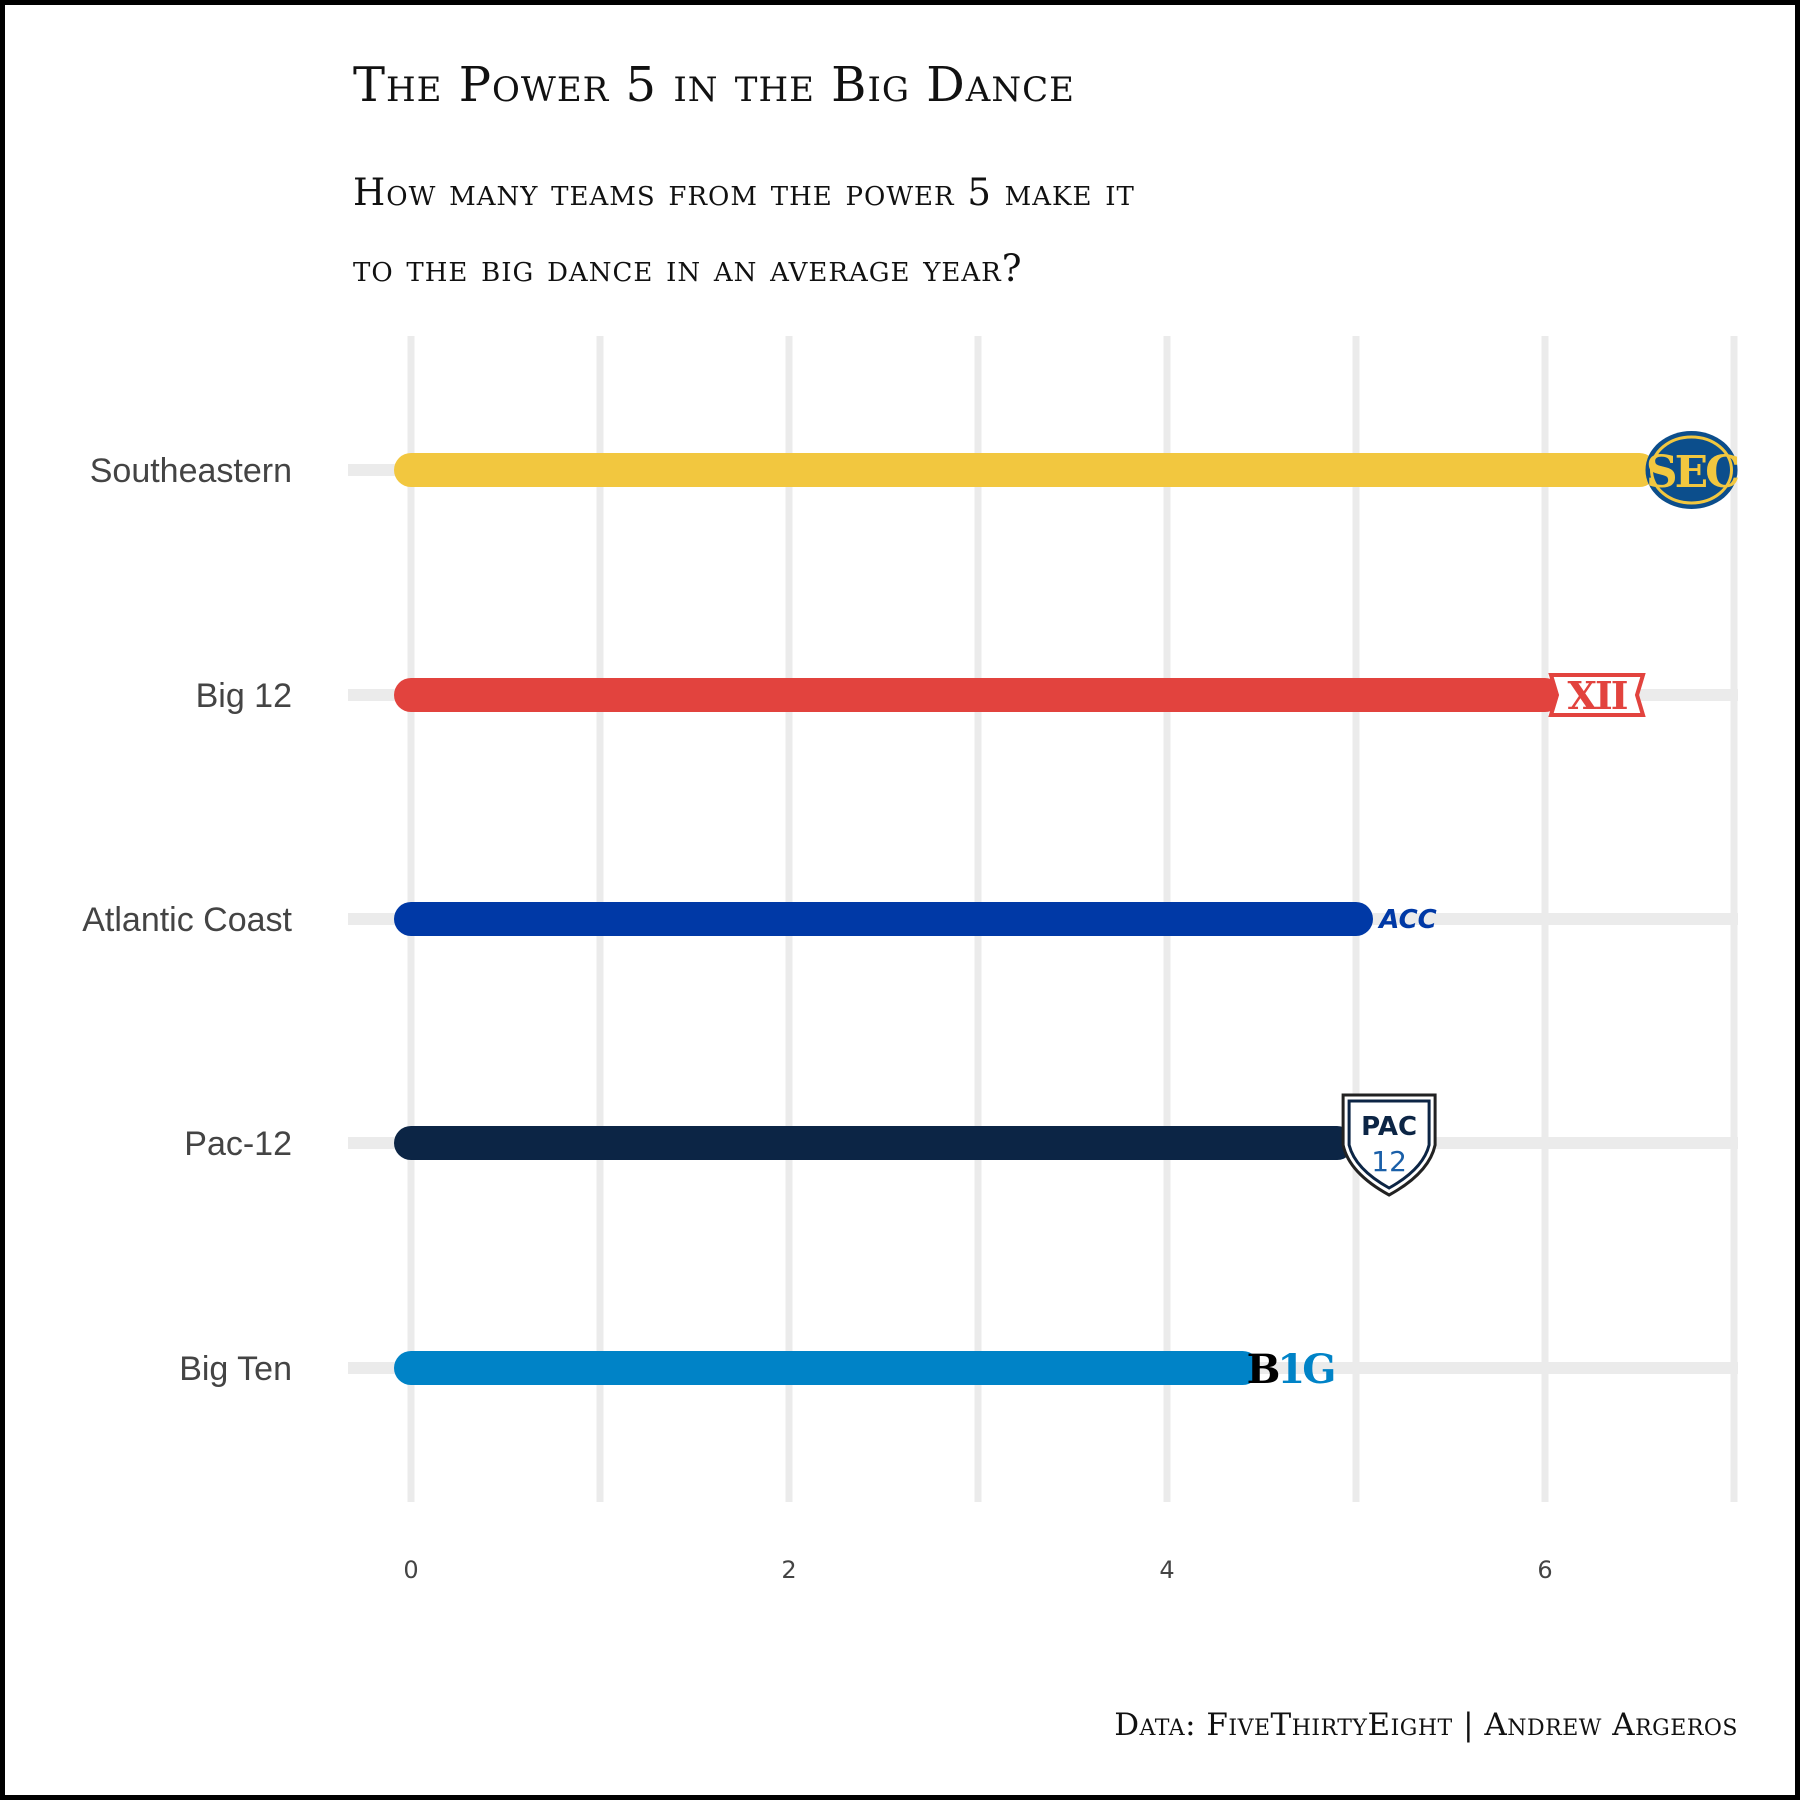 The height and width of the screenshot is (1800, 1800). I want to click on chart-caption: Data: FiveThirtyEight | Andrew Argeros, so click(1426, 1725).